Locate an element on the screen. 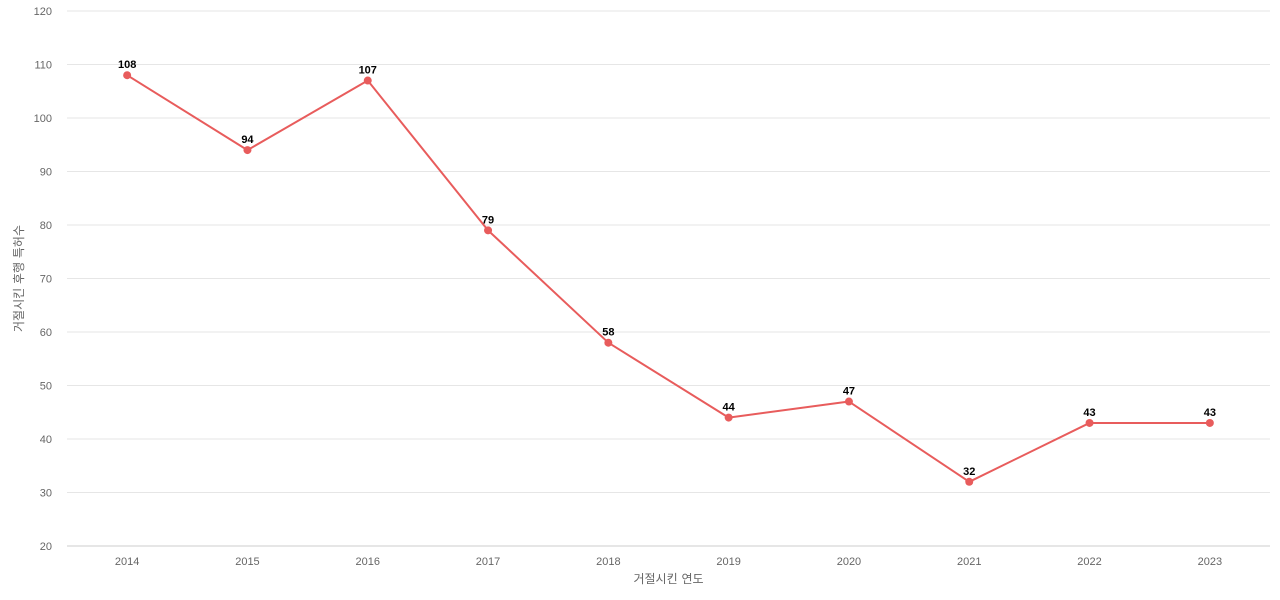 The height and width of the screenshot is (600, 1280). x-tick-label: 2022 is located at coordinates (1089, 562).